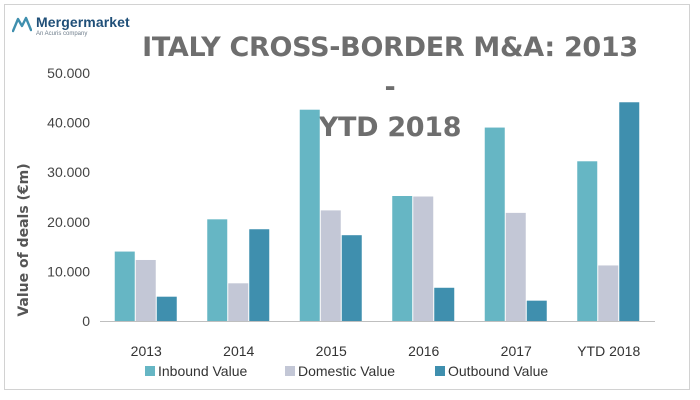 This screenshot has width=700, height=400. What do you see at coordinates (68, 172) in the screenshot?
I see `y-tick-label: 30.000` at bounding box center [68, 172].